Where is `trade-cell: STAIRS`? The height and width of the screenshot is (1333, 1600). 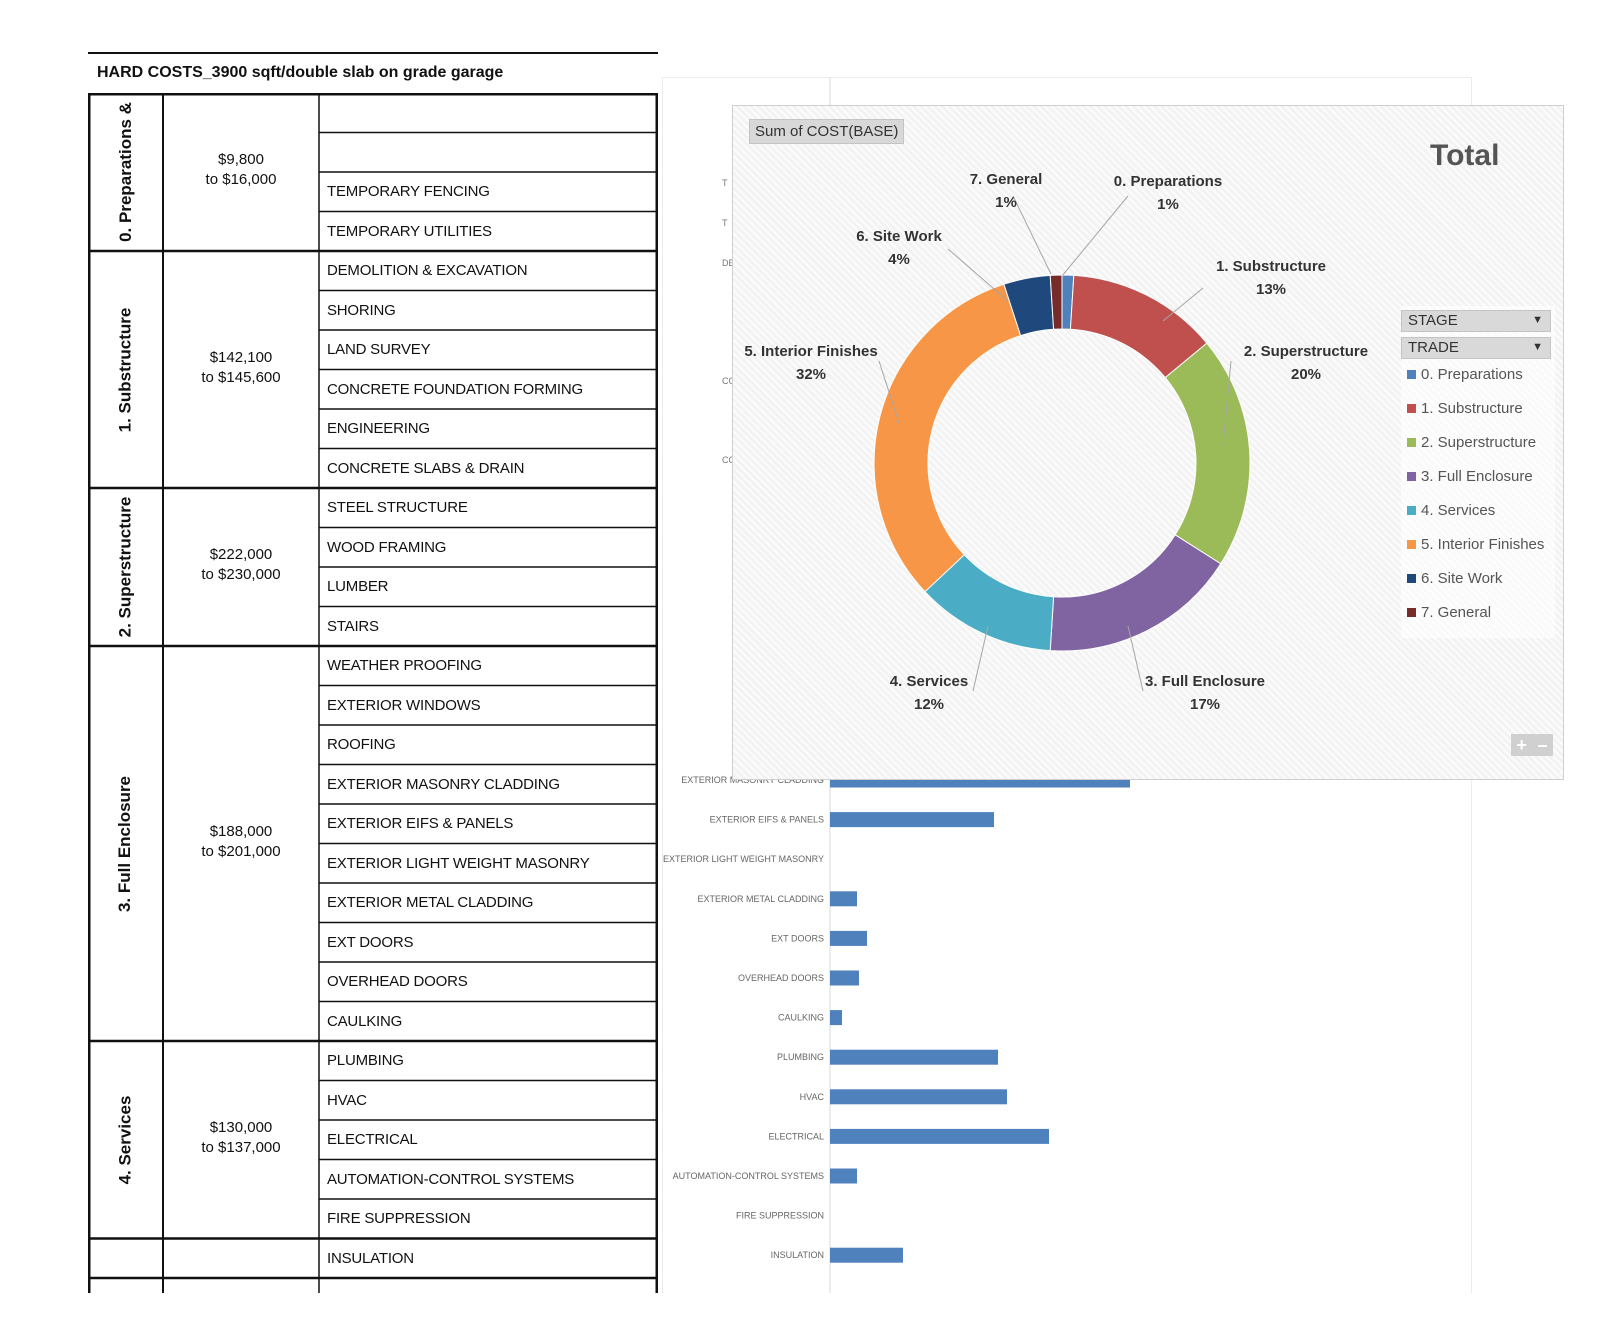
trade-cell: STAIRS is located at coordinates (353, 626).